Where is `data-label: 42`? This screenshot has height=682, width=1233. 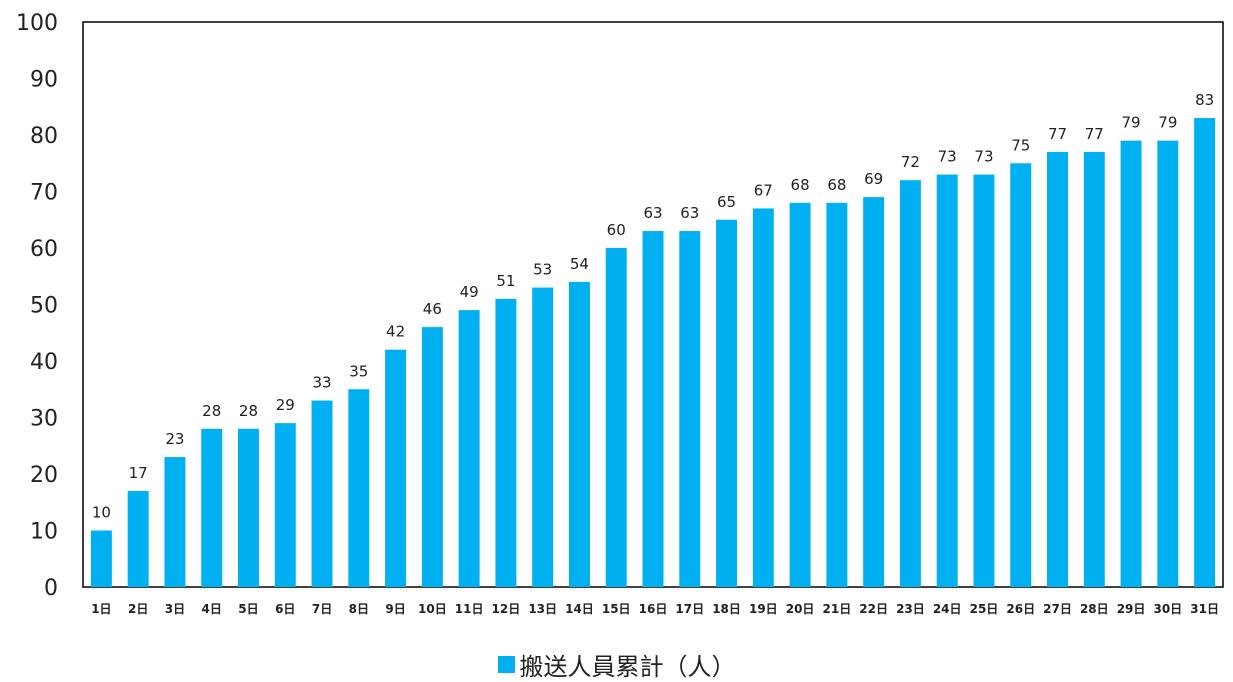
data-label: 42 is located at coordinates (395, 332).